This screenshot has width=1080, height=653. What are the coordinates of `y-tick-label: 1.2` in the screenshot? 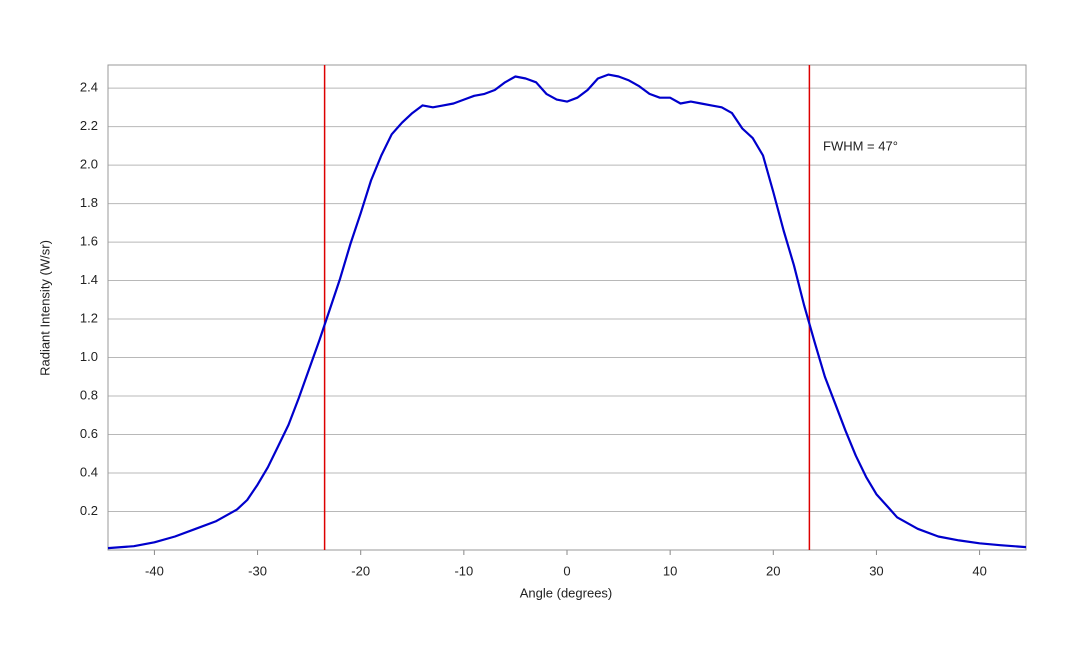 It's located at (89, 317).